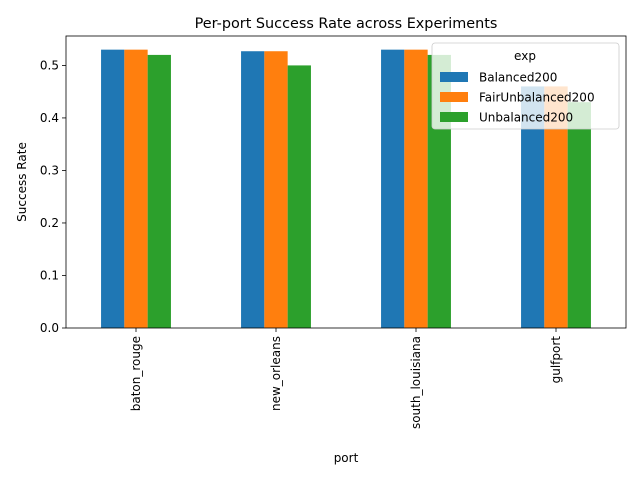  What do you see at coordinates (49, 275) in the screenshot?
I see `y-tick-label: 0.1` at bounding box center [49, 275].